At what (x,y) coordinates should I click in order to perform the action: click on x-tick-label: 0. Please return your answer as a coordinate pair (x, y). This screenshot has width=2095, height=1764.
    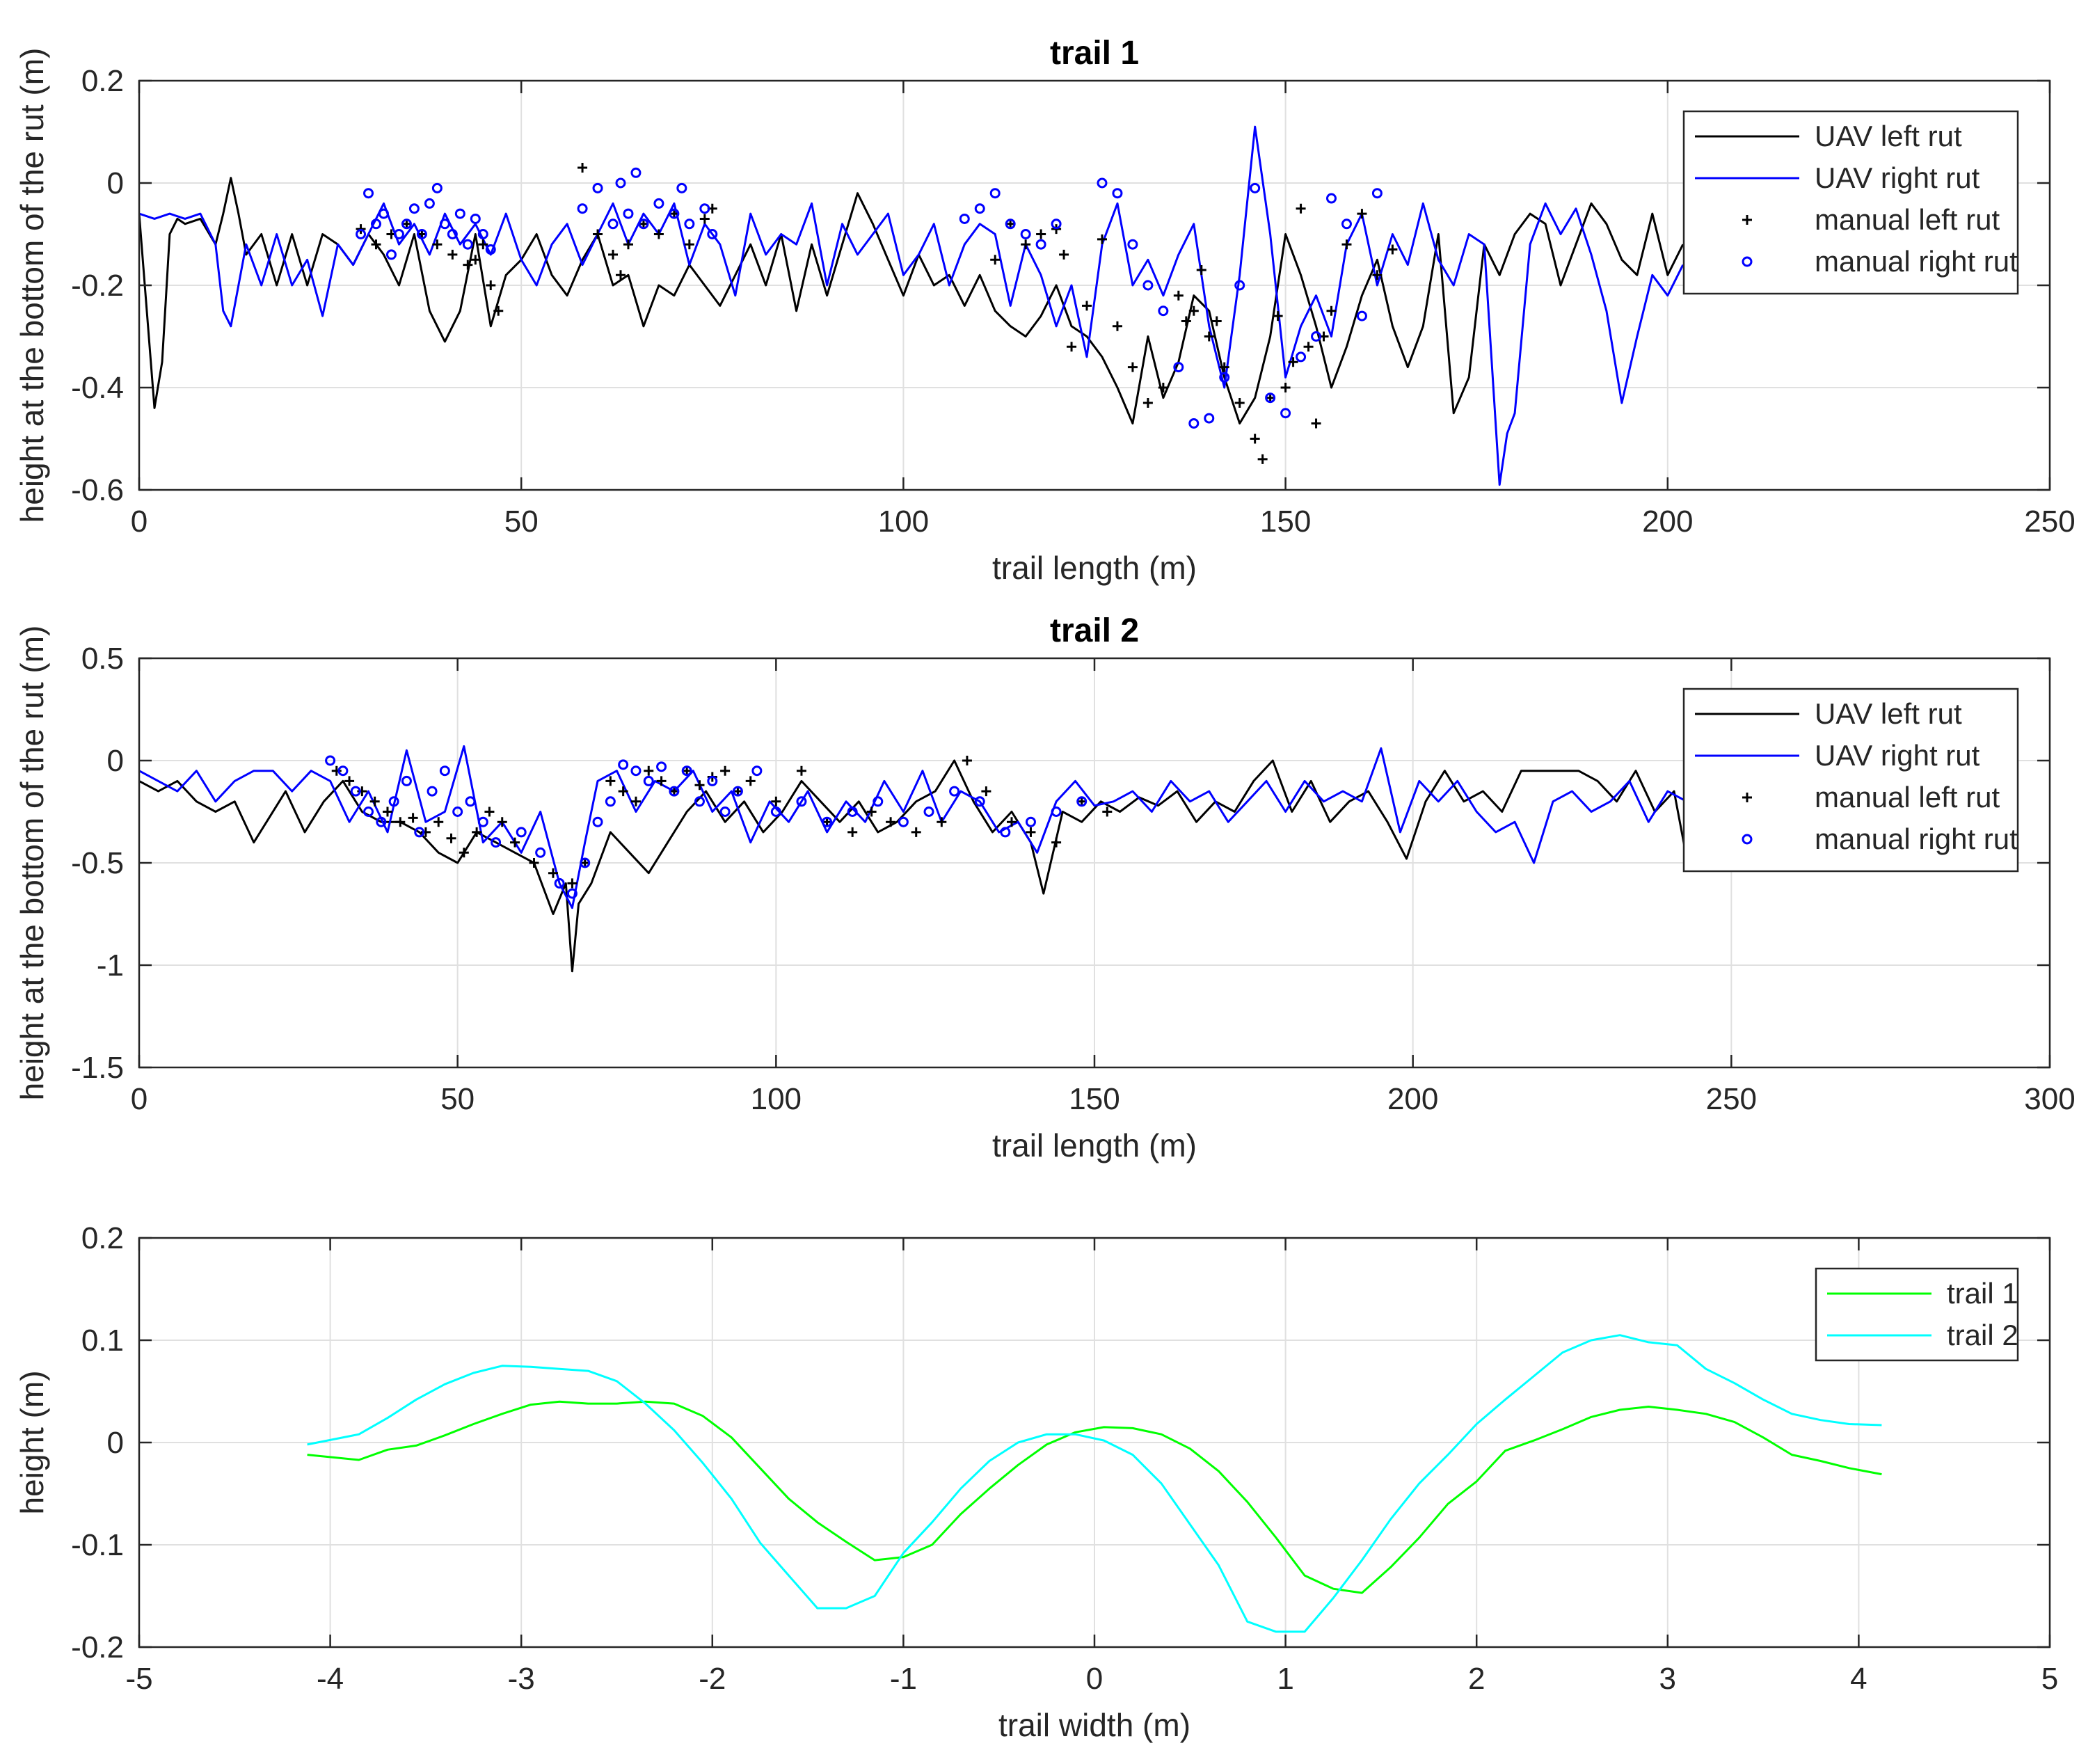
    Looking at the image, I should click on (1094, 1679).